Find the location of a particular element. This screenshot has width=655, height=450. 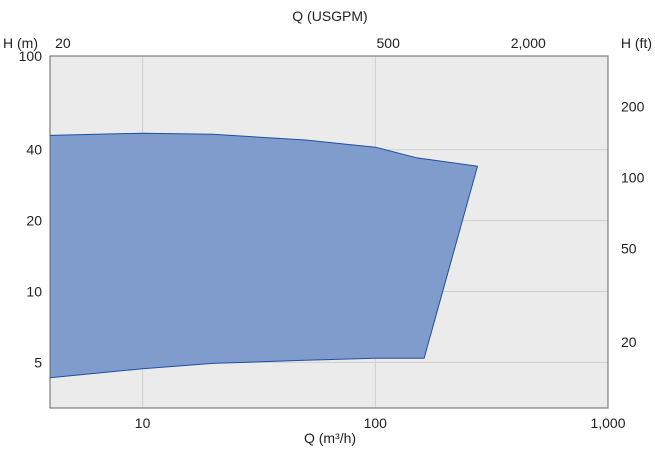

y-axis-title-left: H (m) is located at coordinates (20, 43).